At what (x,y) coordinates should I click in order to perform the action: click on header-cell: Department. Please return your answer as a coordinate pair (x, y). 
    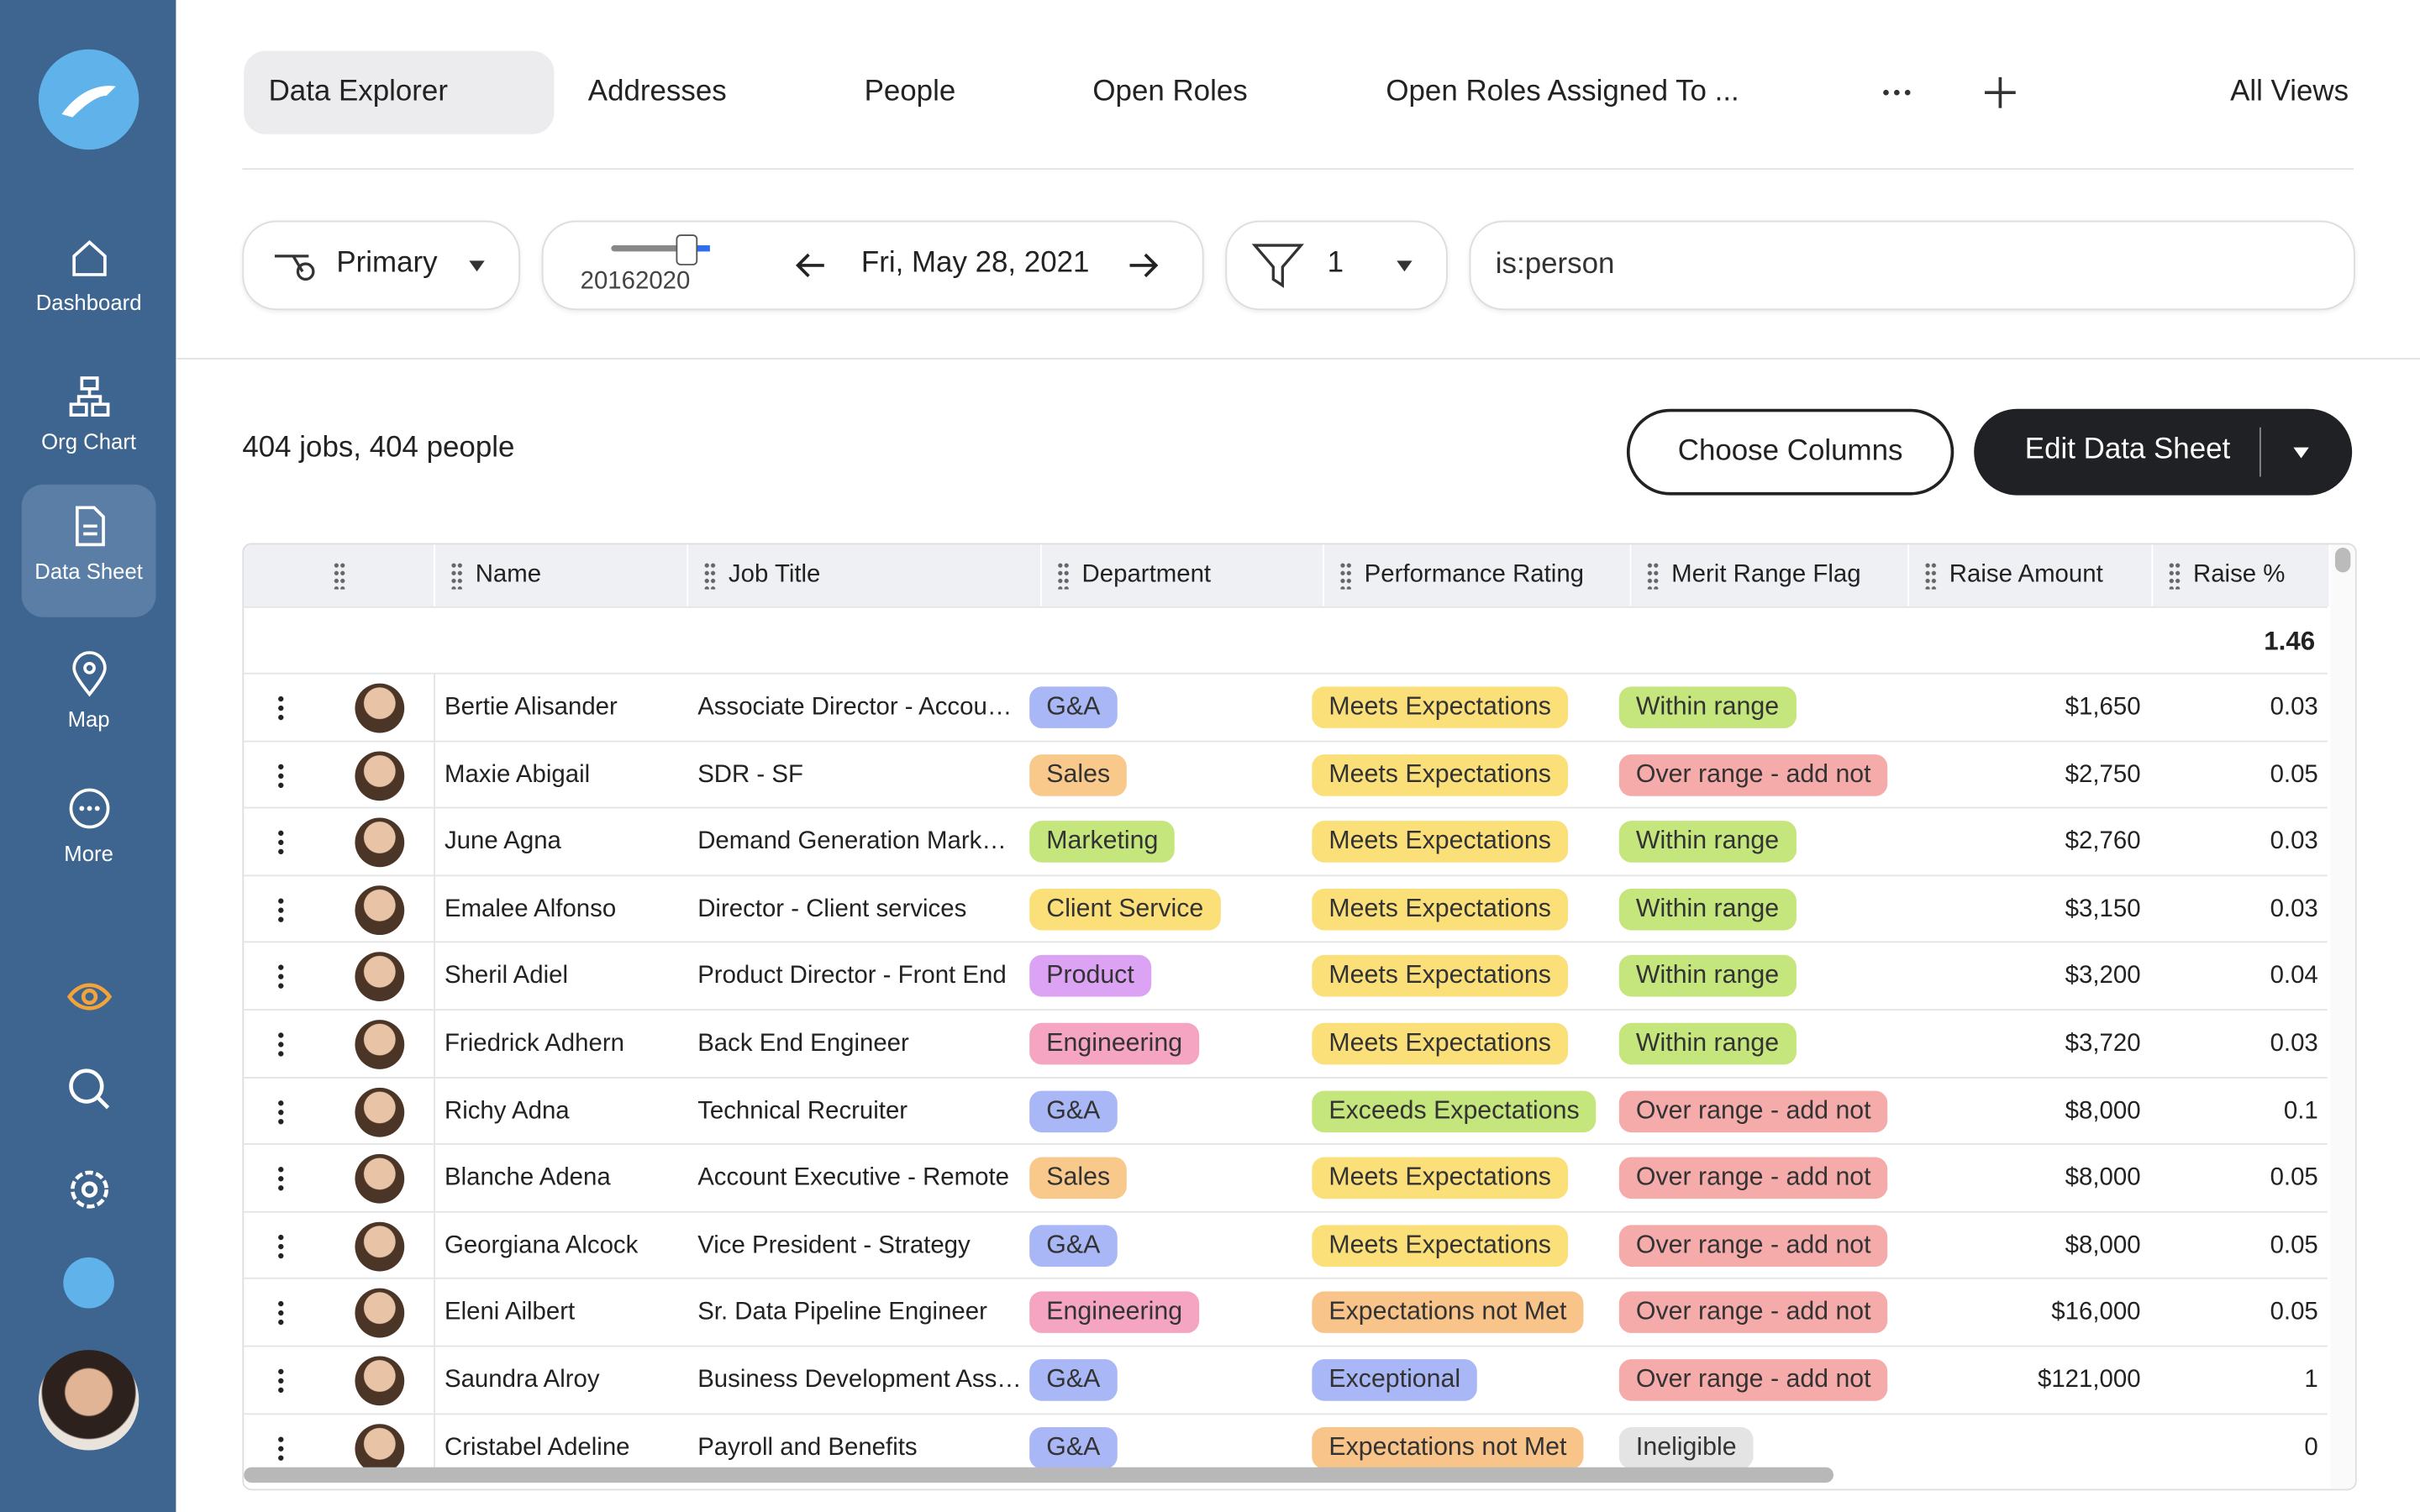
    Looking at the image, I should click on (1183, 575).